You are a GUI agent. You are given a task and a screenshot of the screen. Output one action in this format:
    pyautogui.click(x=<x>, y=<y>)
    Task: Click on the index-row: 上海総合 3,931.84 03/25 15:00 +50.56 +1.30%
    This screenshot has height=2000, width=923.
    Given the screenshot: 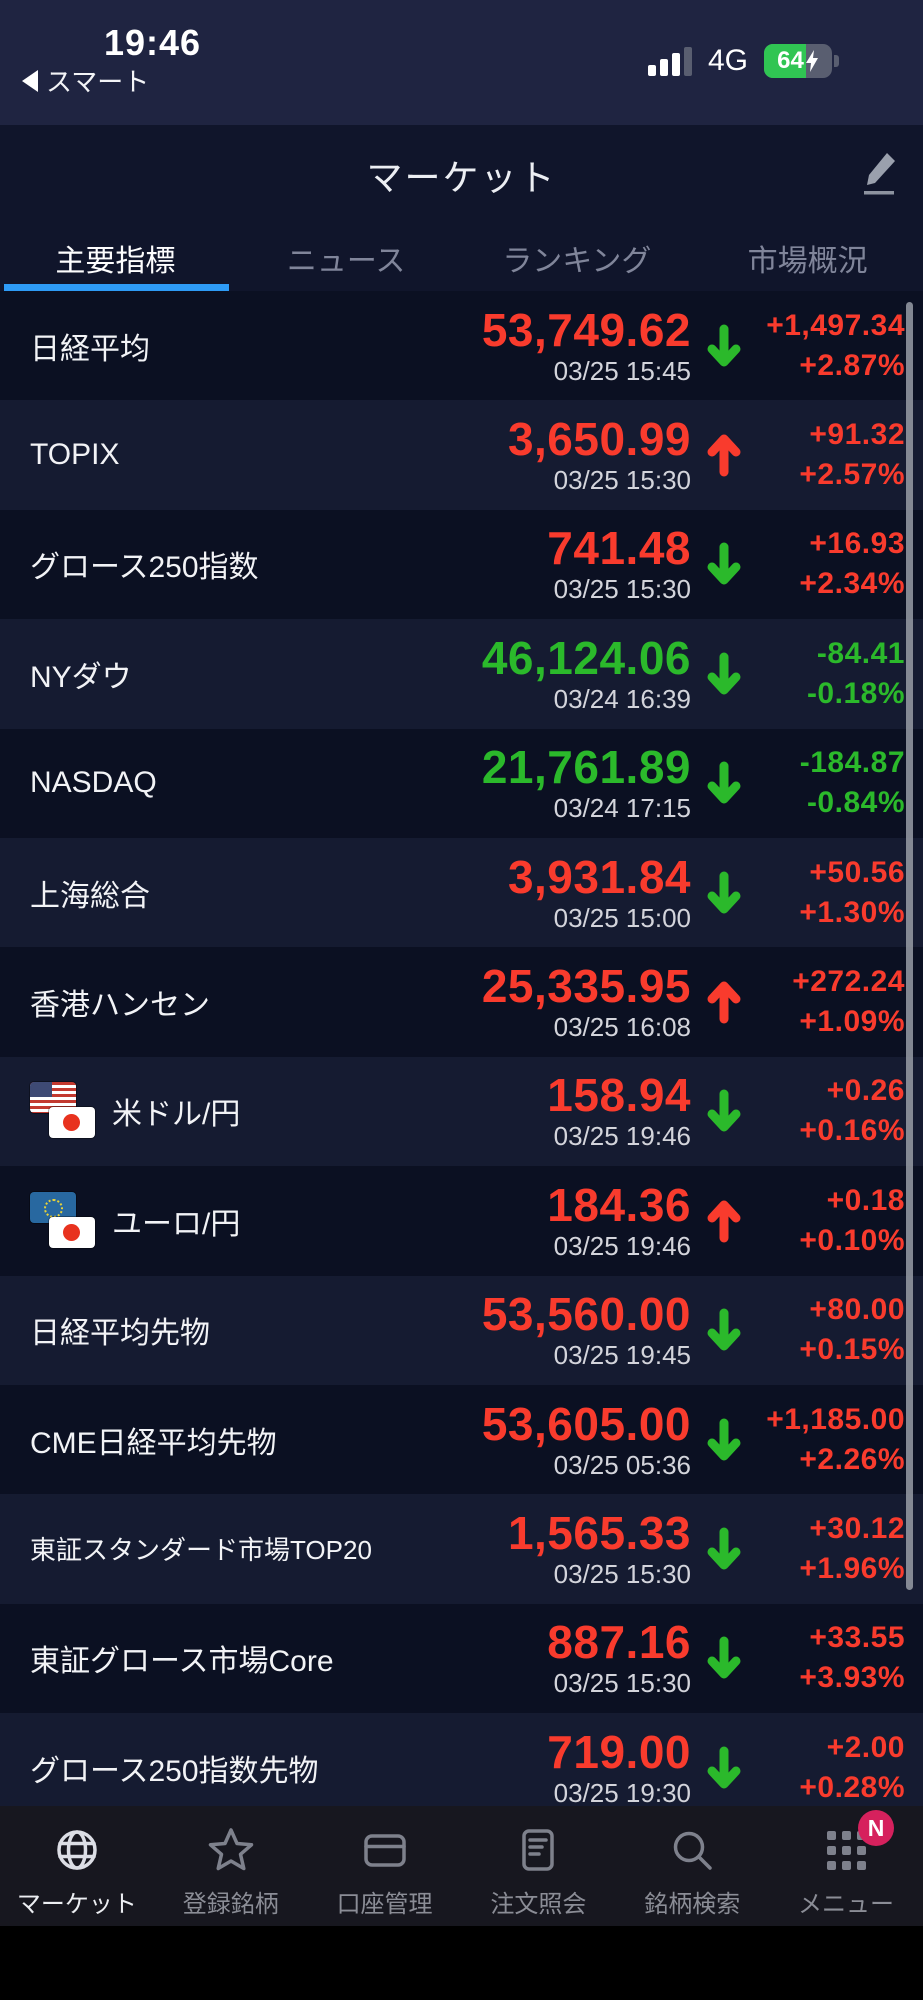 What is the action you would take?
    pyautogui.click(x=461, y=892)
    